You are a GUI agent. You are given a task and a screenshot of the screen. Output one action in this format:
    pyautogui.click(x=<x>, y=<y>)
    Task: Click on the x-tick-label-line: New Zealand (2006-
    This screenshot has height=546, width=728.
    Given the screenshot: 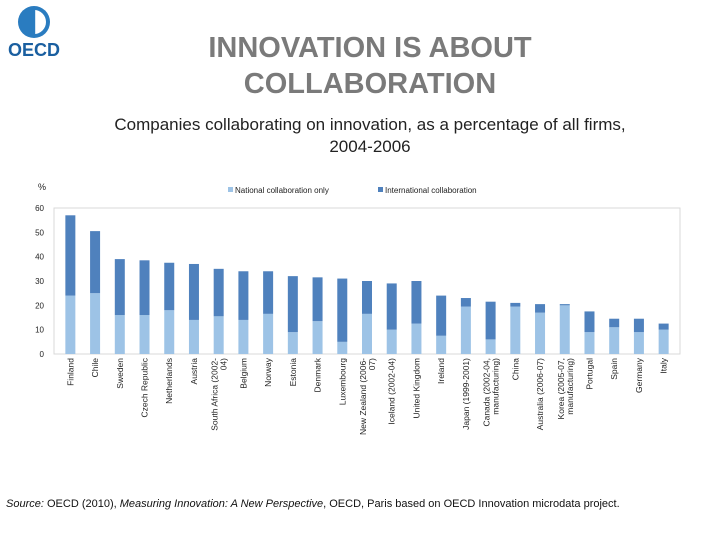 What is the action you would take?
    pyautogui.click(x=363, y=396)
    